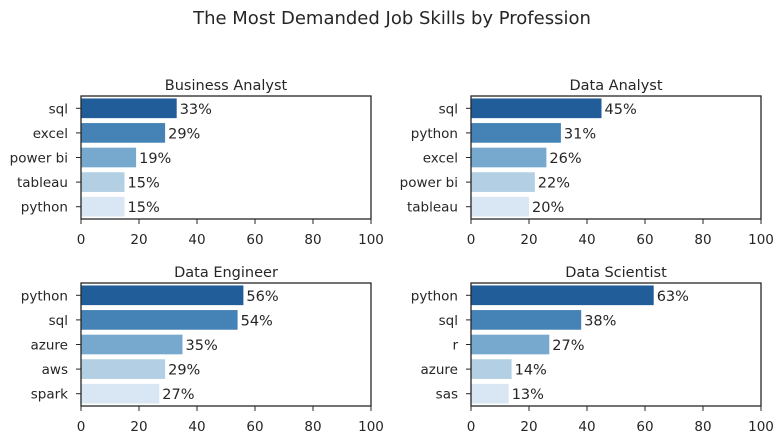  I want to click on bar-aws, so click(123, 369).